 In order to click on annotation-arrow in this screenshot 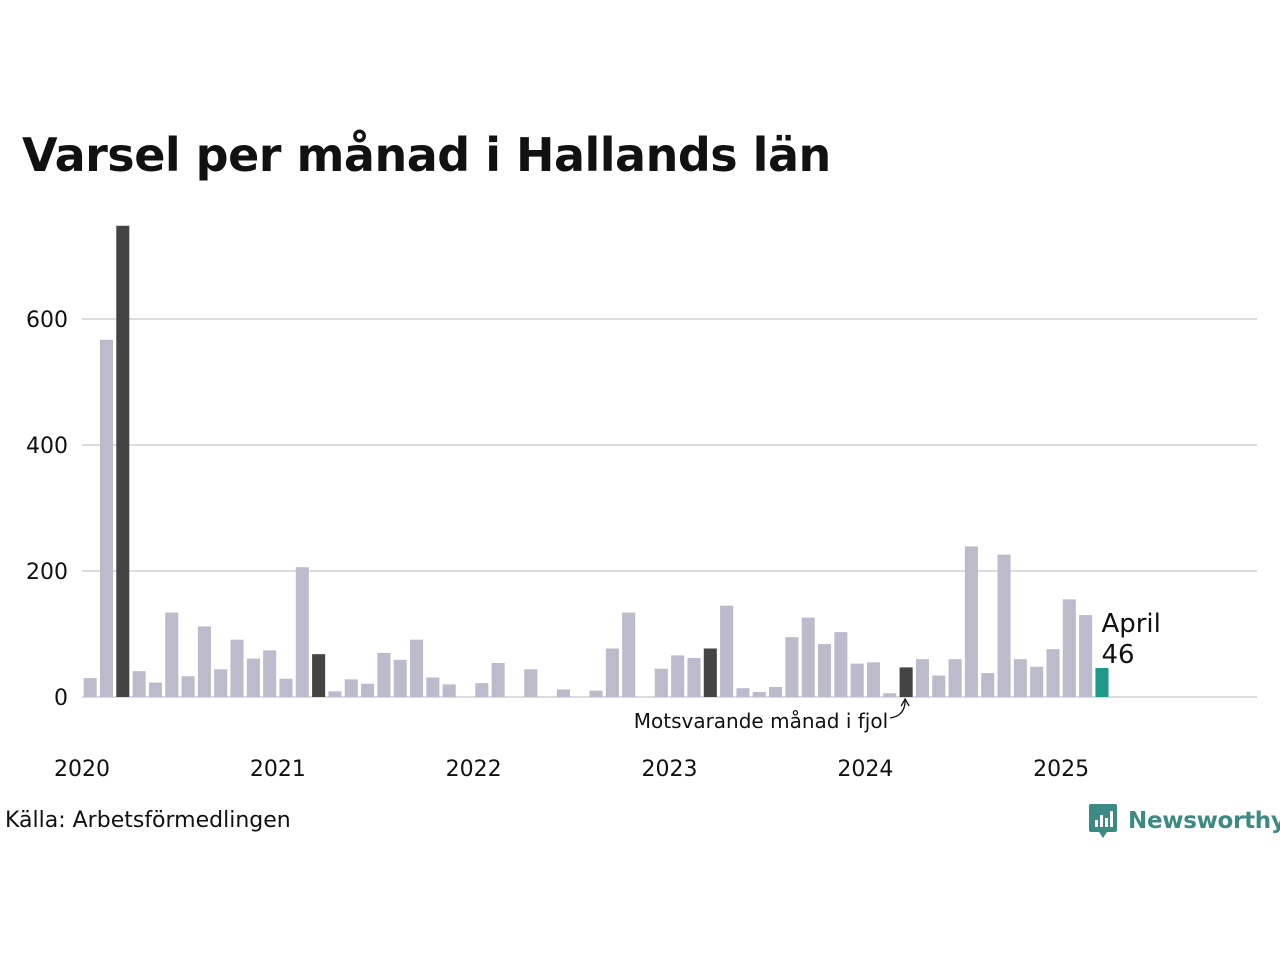, I will do `click(898, 709)`.